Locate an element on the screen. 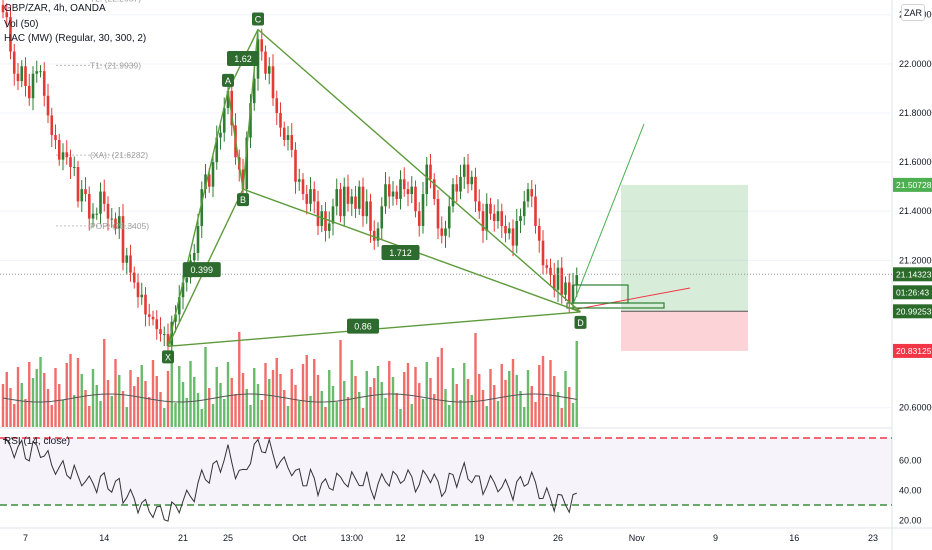 The height and width of the screenshot is (550, 932). pattern-point-x-box is located at coordinates (168, 357).